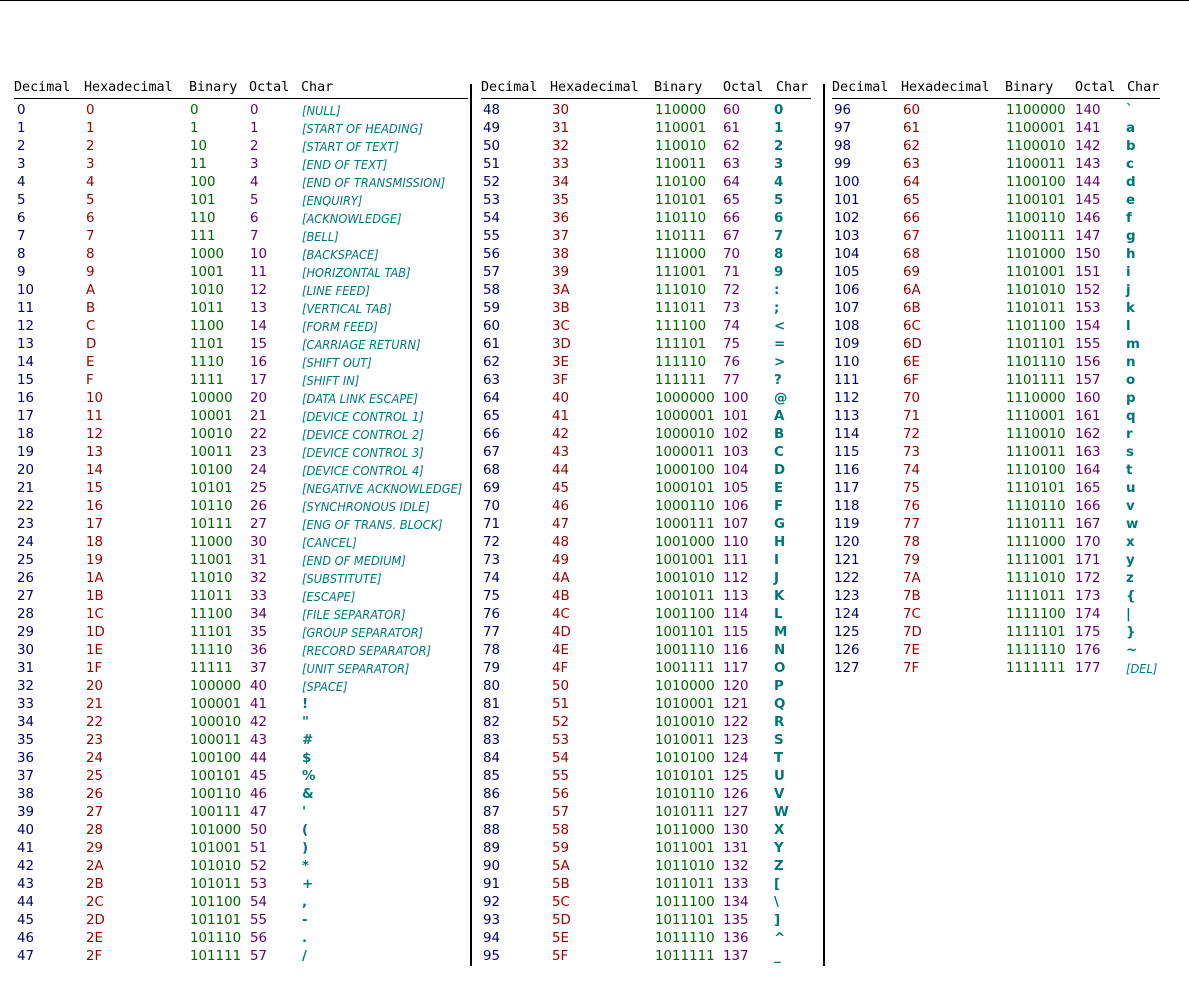  I want to click on octal-cell: 54, so click(259, 902).